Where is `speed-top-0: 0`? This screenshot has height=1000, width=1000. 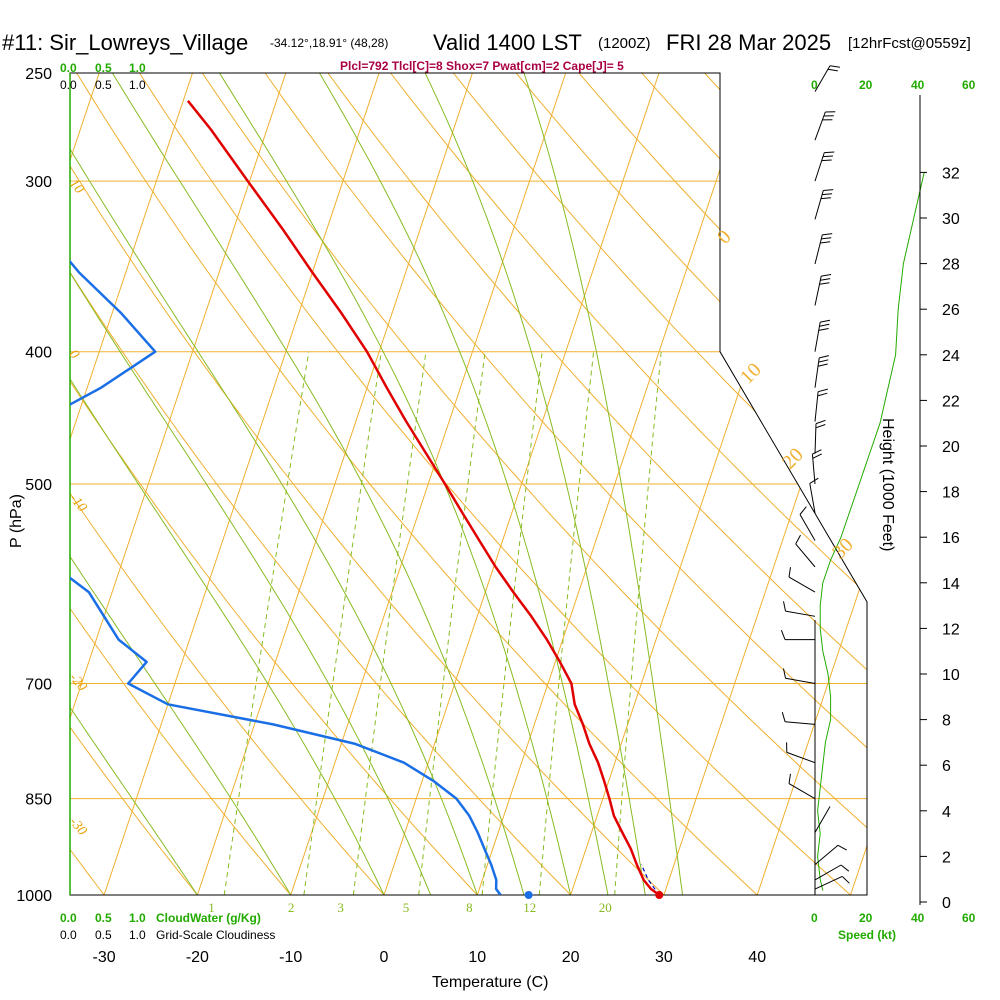 speed-top-0: 0 is located at coordinates (814, 85).